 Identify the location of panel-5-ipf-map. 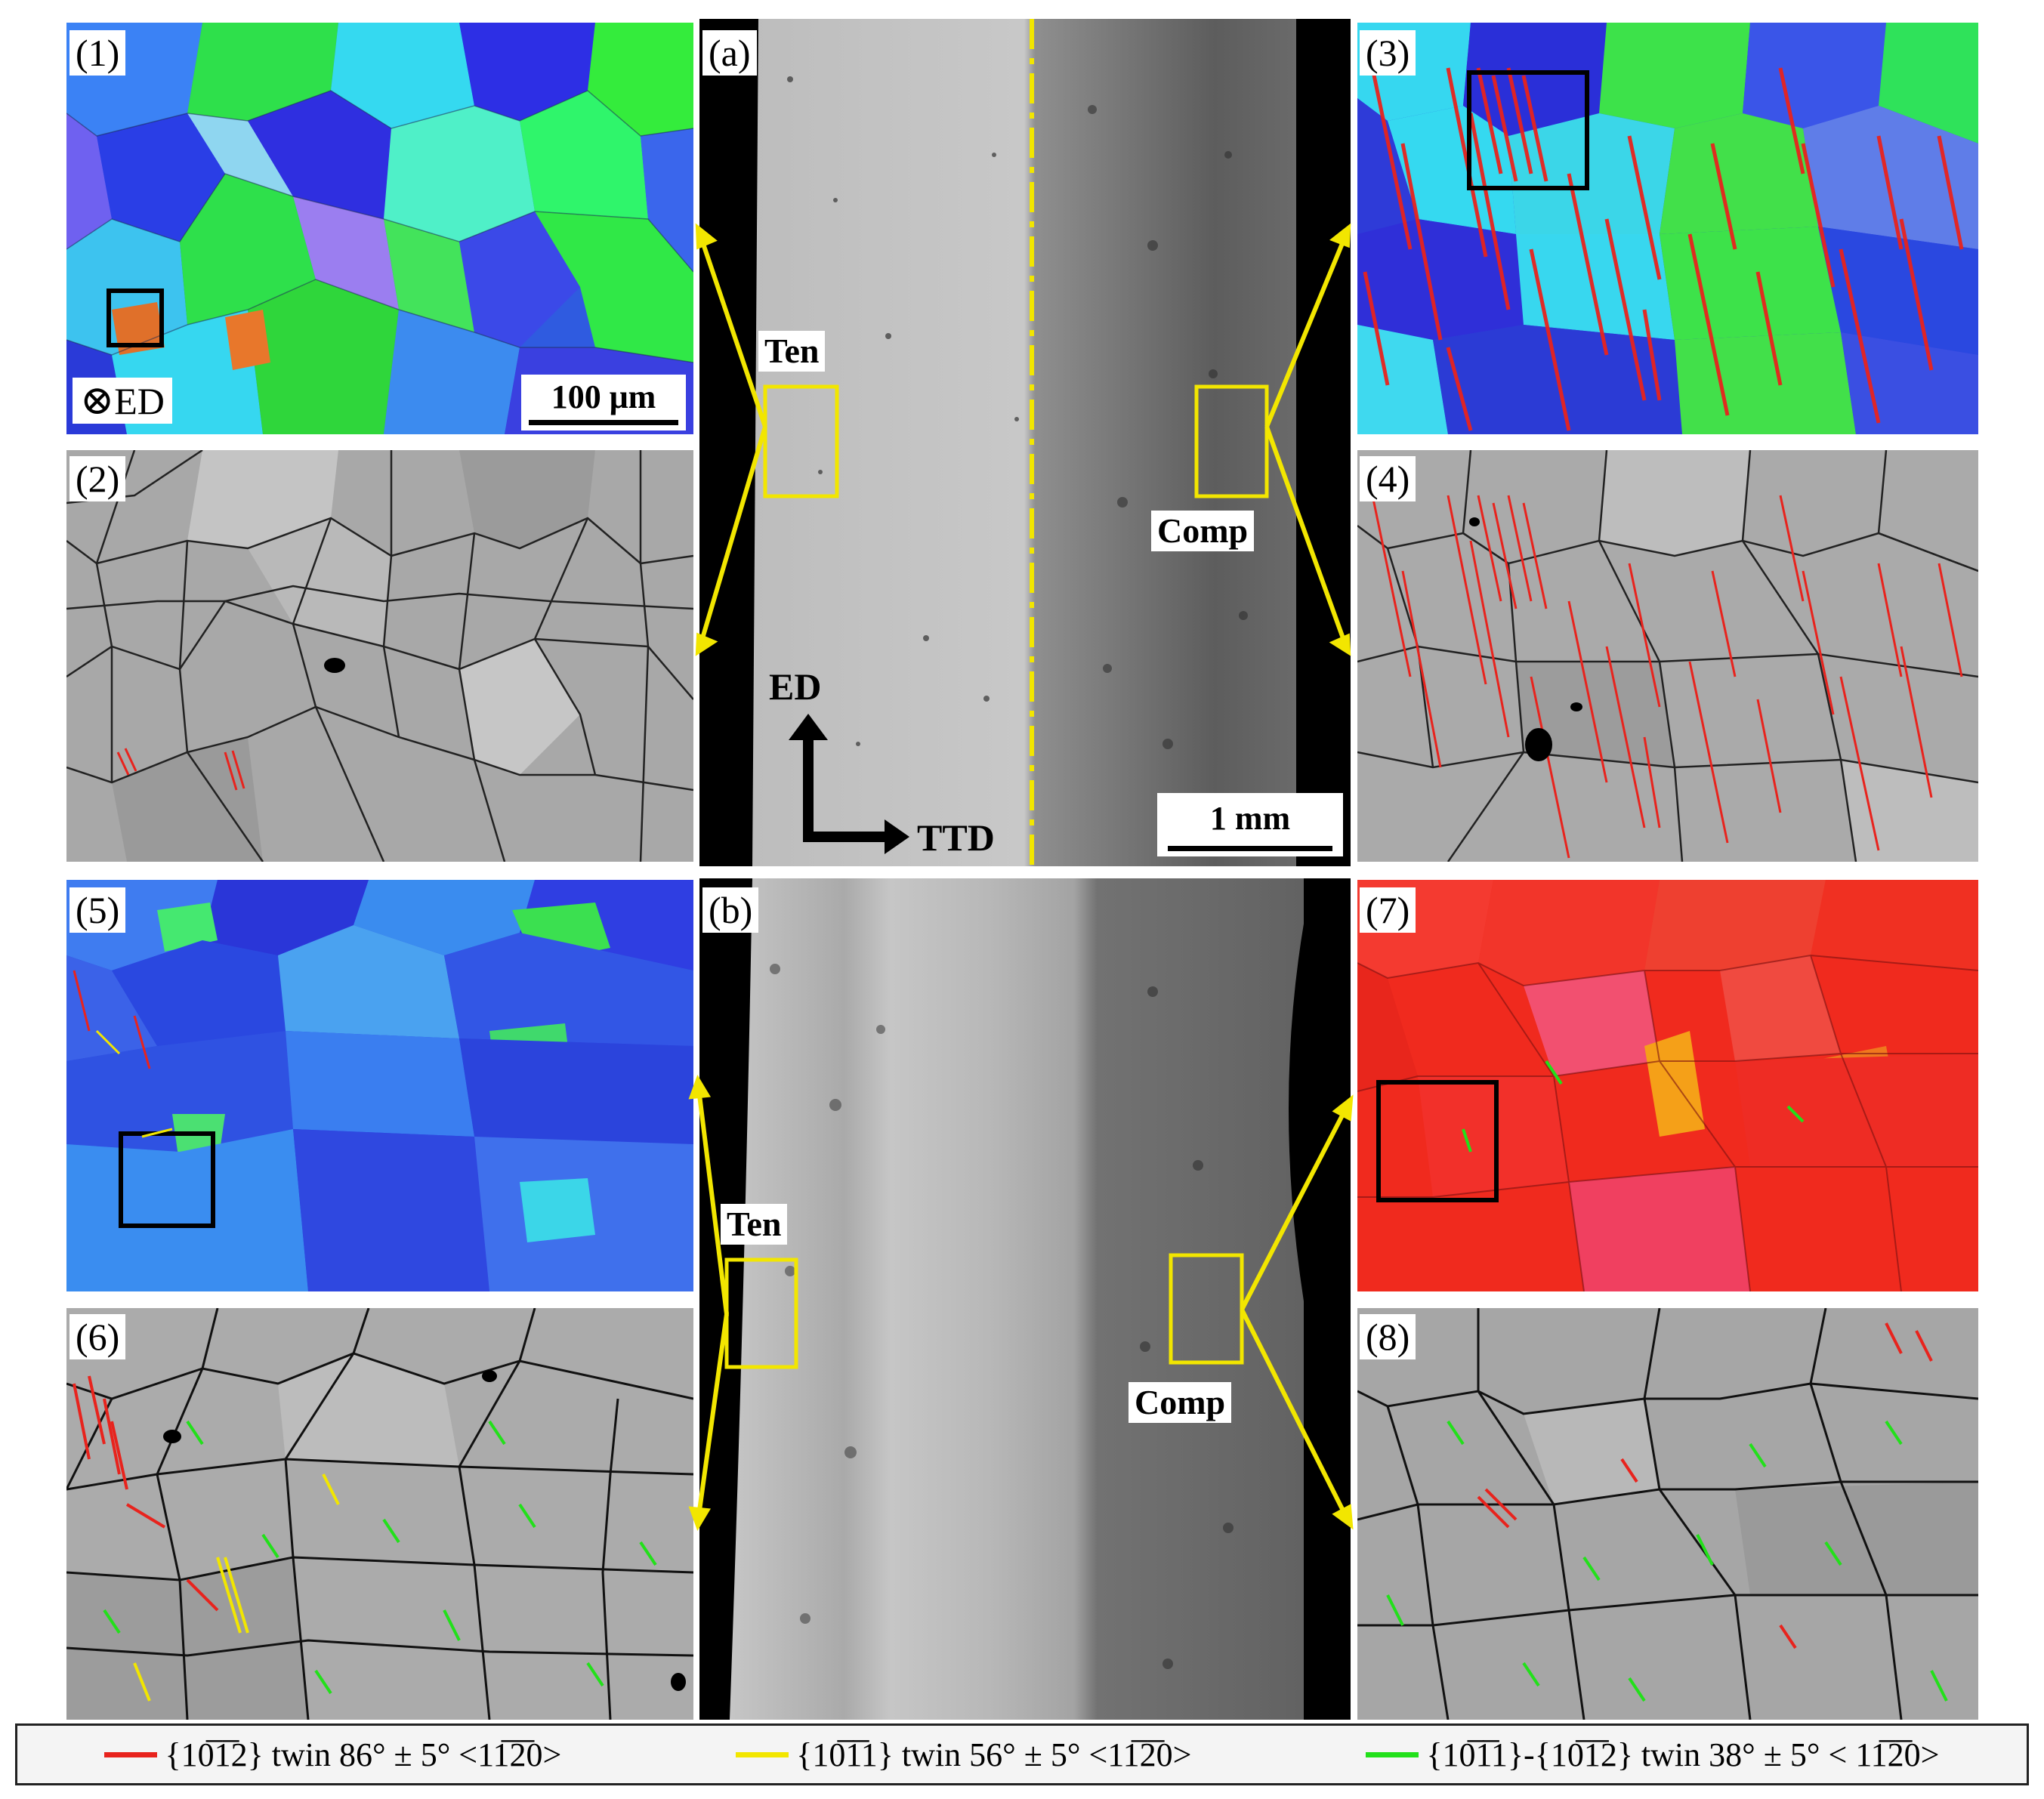
(379, 1085).